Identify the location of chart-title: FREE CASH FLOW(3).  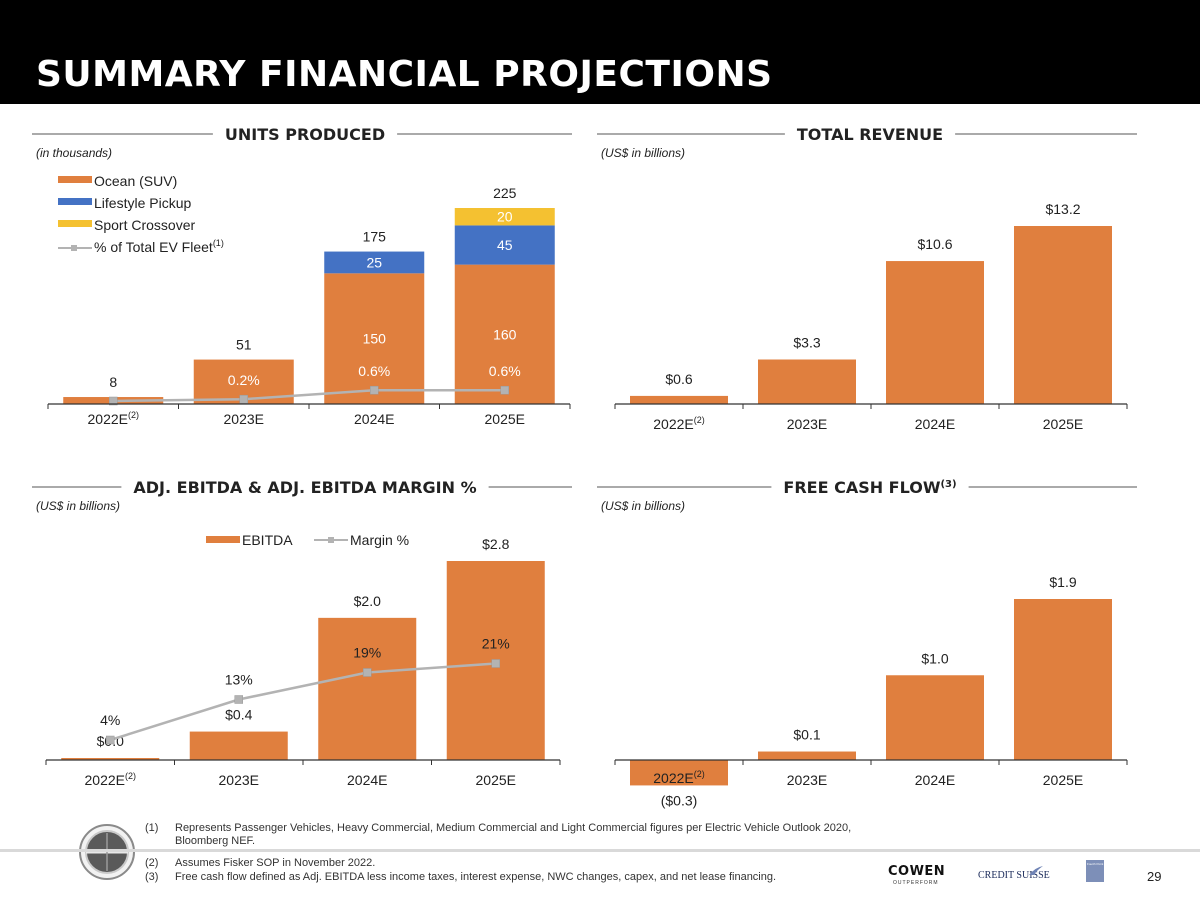
(869, 487).